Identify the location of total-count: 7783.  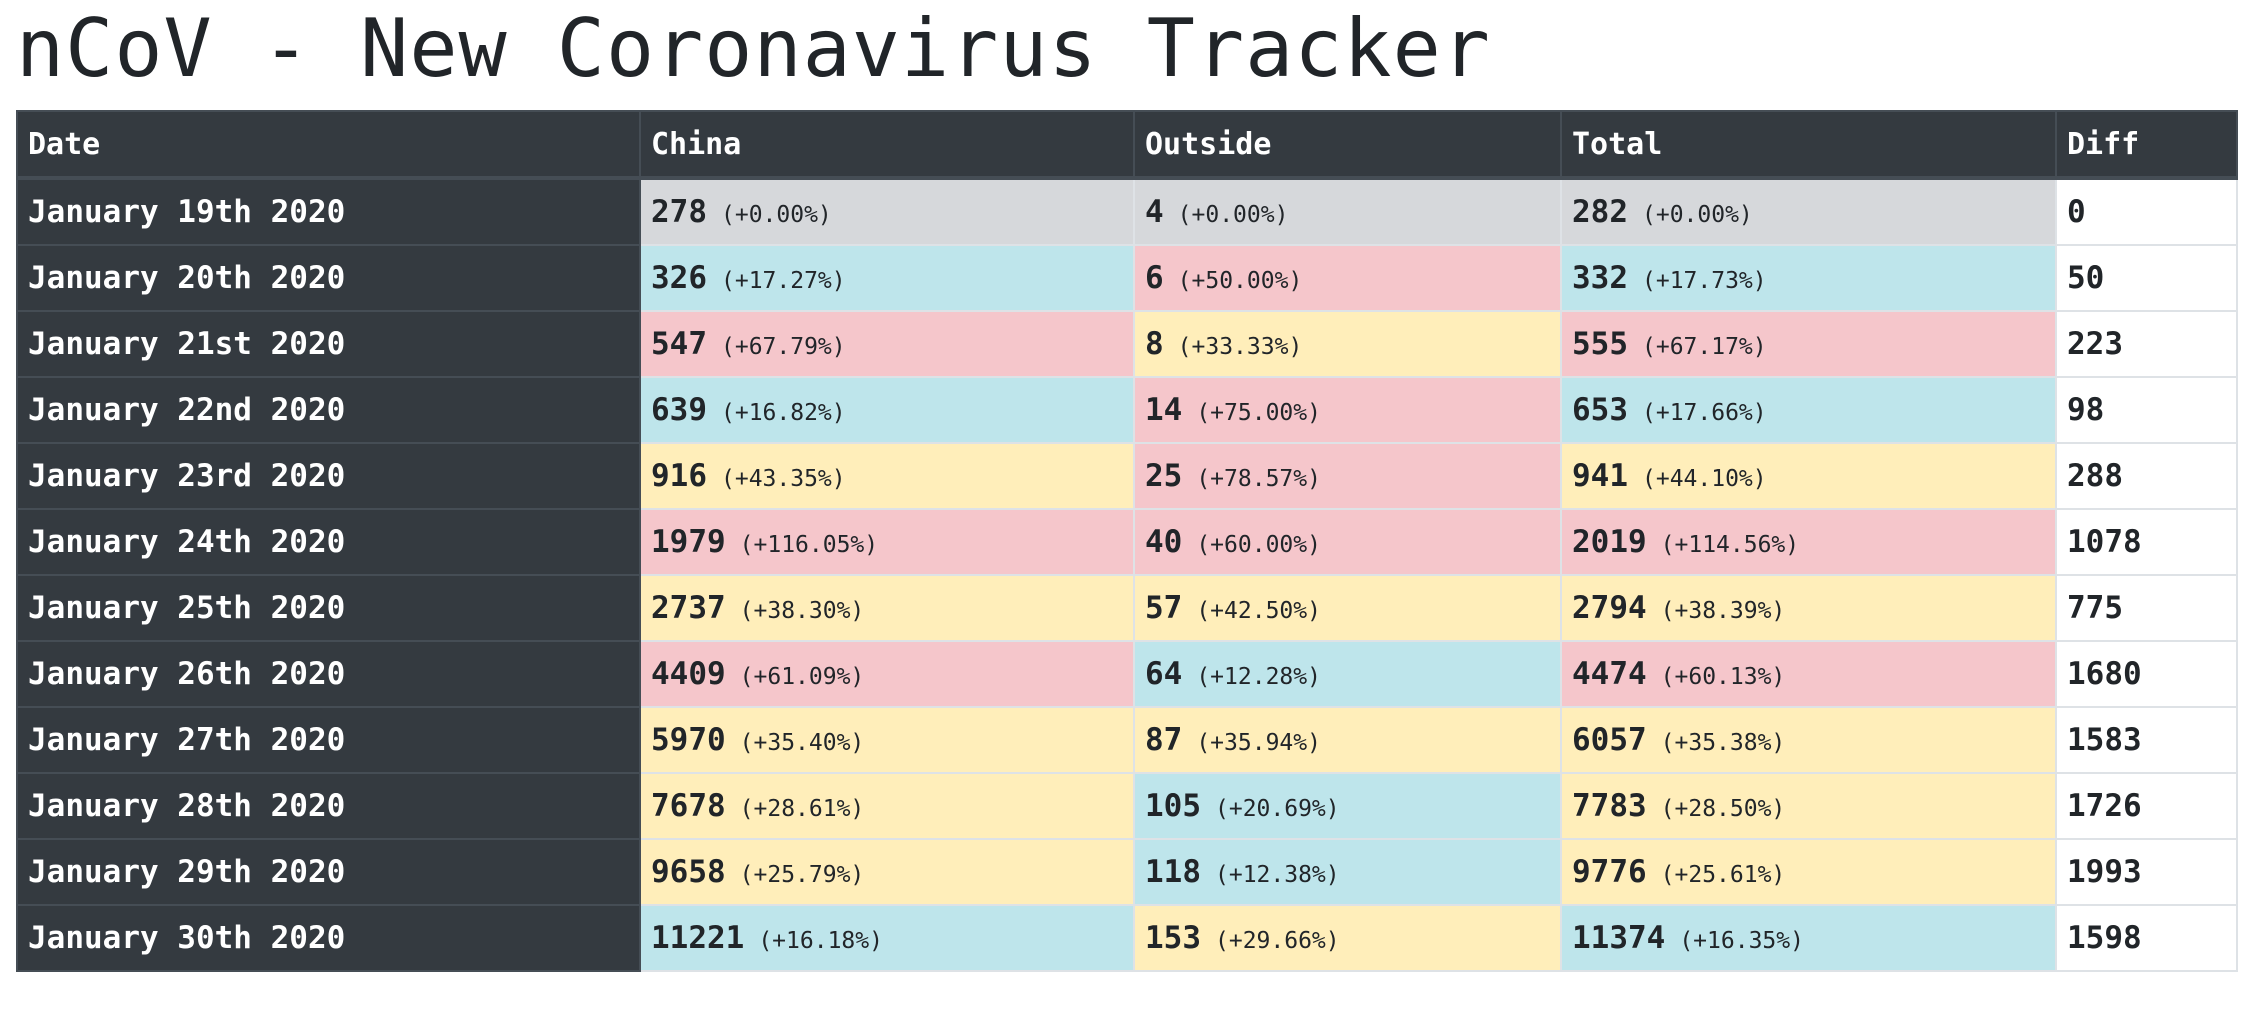
(1609, 806).